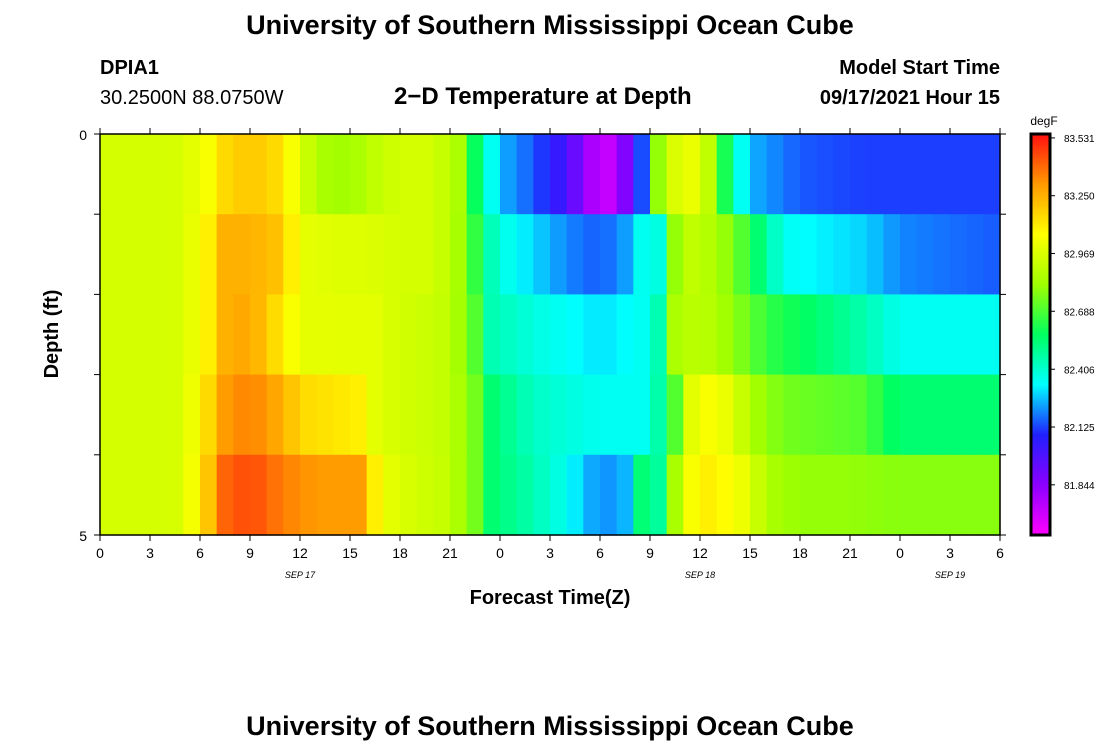  I want to click on x-tick-label: 21, so click(850, 553).